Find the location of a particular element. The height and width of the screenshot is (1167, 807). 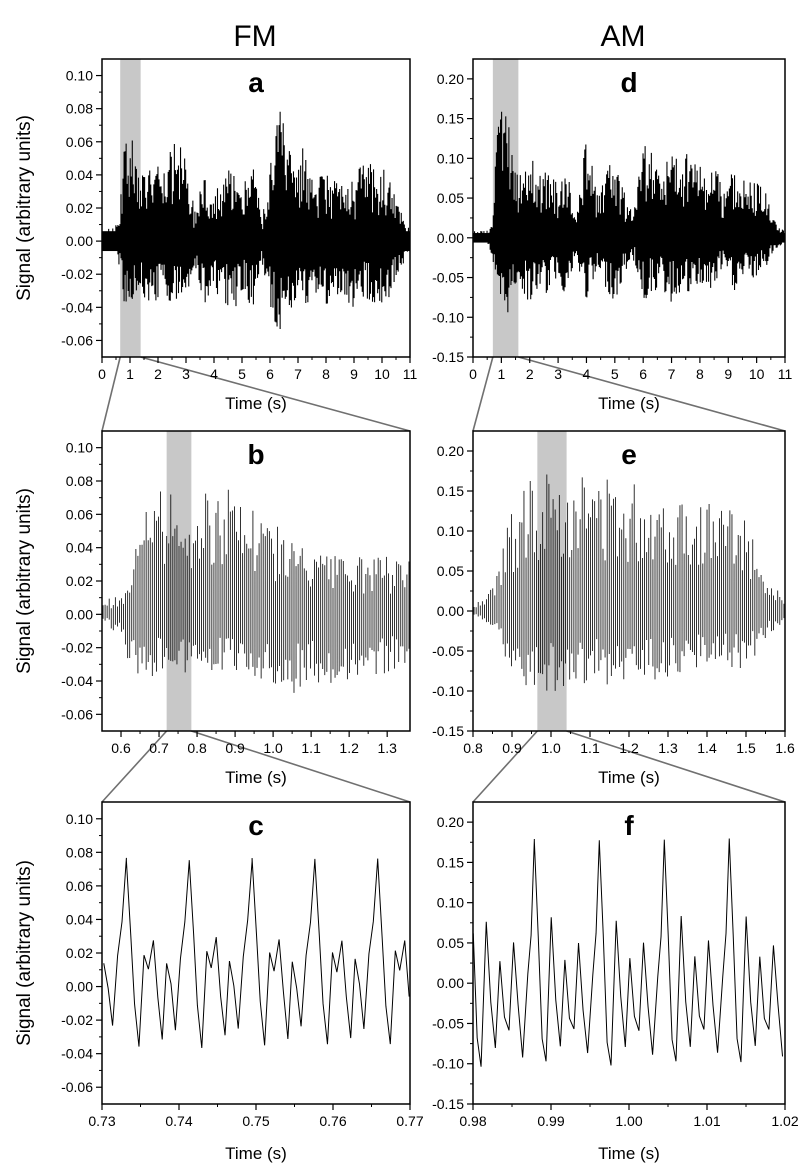

x-tick-label: 7 is located at coordinates (298, 374).